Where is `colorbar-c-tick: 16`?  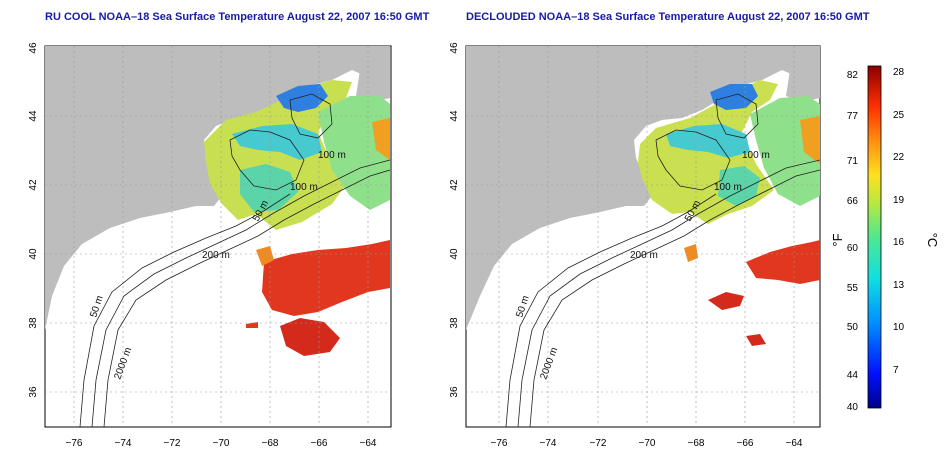
colorbar-c-tick: 16 is located at coordinates (899, 242).